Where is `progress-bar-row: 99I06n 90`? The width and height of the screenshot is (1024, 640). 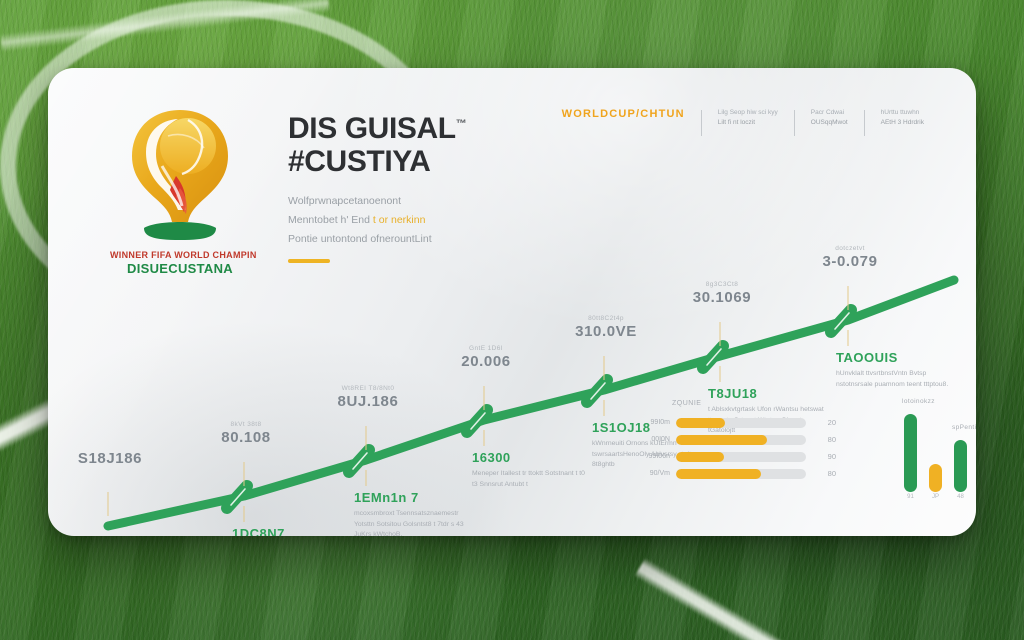
progress-bar-row: 99I06n 90 is located at coordinates (733, 456).